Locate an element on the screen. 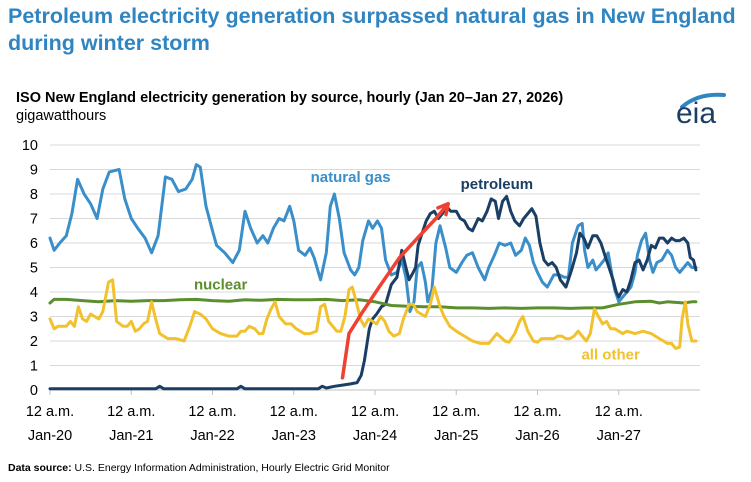  series-label-natural-gas: natural gas is located at coordinates (351, 177).